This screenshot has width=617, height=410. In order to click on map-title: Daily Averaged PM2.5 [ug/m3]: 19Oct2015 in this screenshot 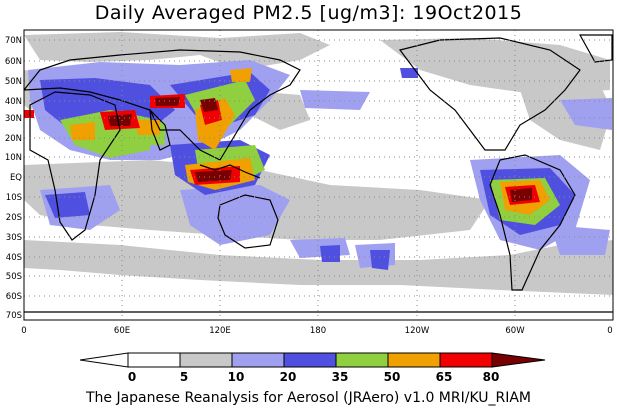, I will do `click(308, 13)`.